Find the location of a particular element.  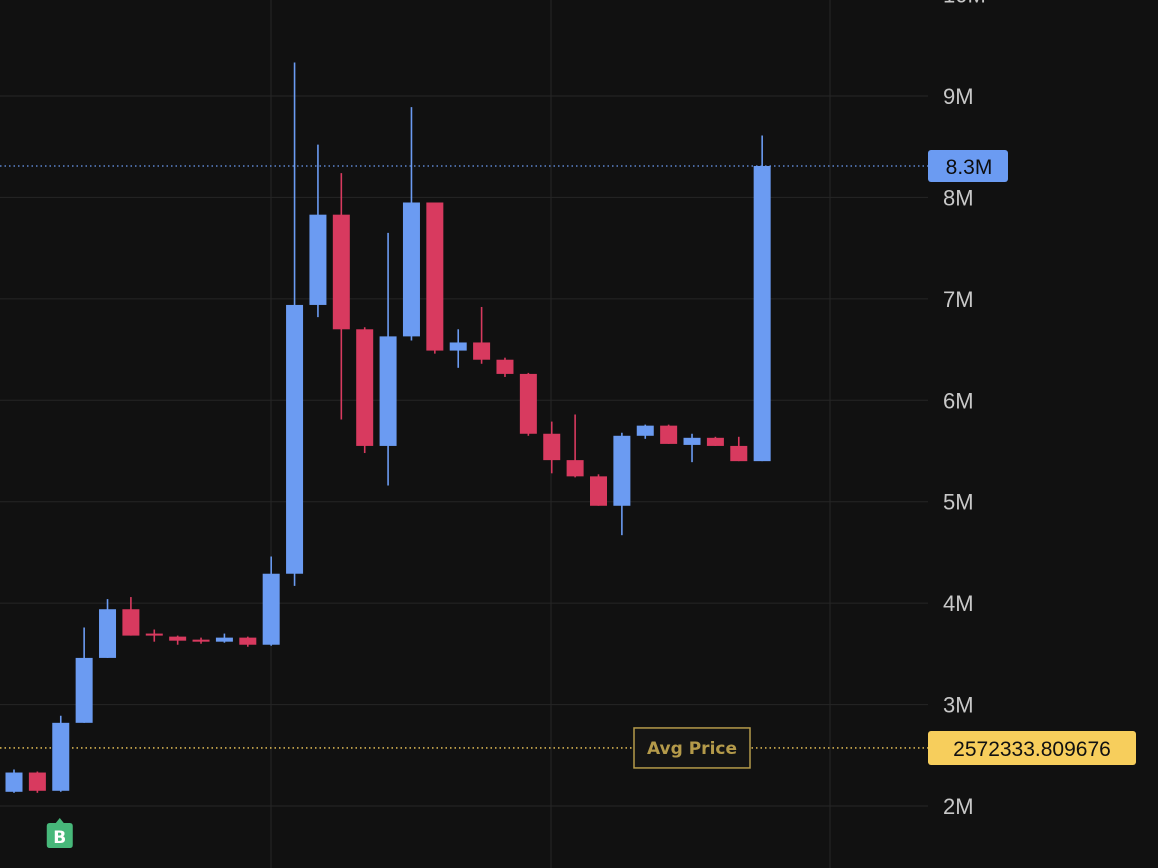

avg-price-tag: 2572333.809676 is located at coordinates (1032, 747).